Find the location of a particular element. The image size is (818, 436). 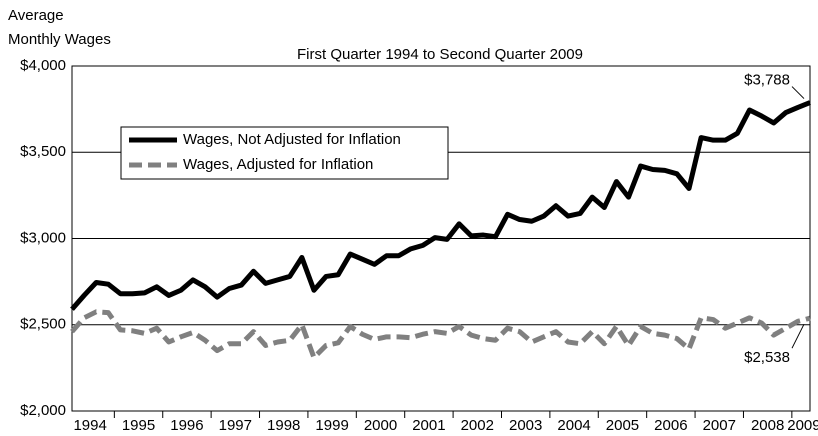

y-tick-label: $2,500 is located at coordinates (43, 324).